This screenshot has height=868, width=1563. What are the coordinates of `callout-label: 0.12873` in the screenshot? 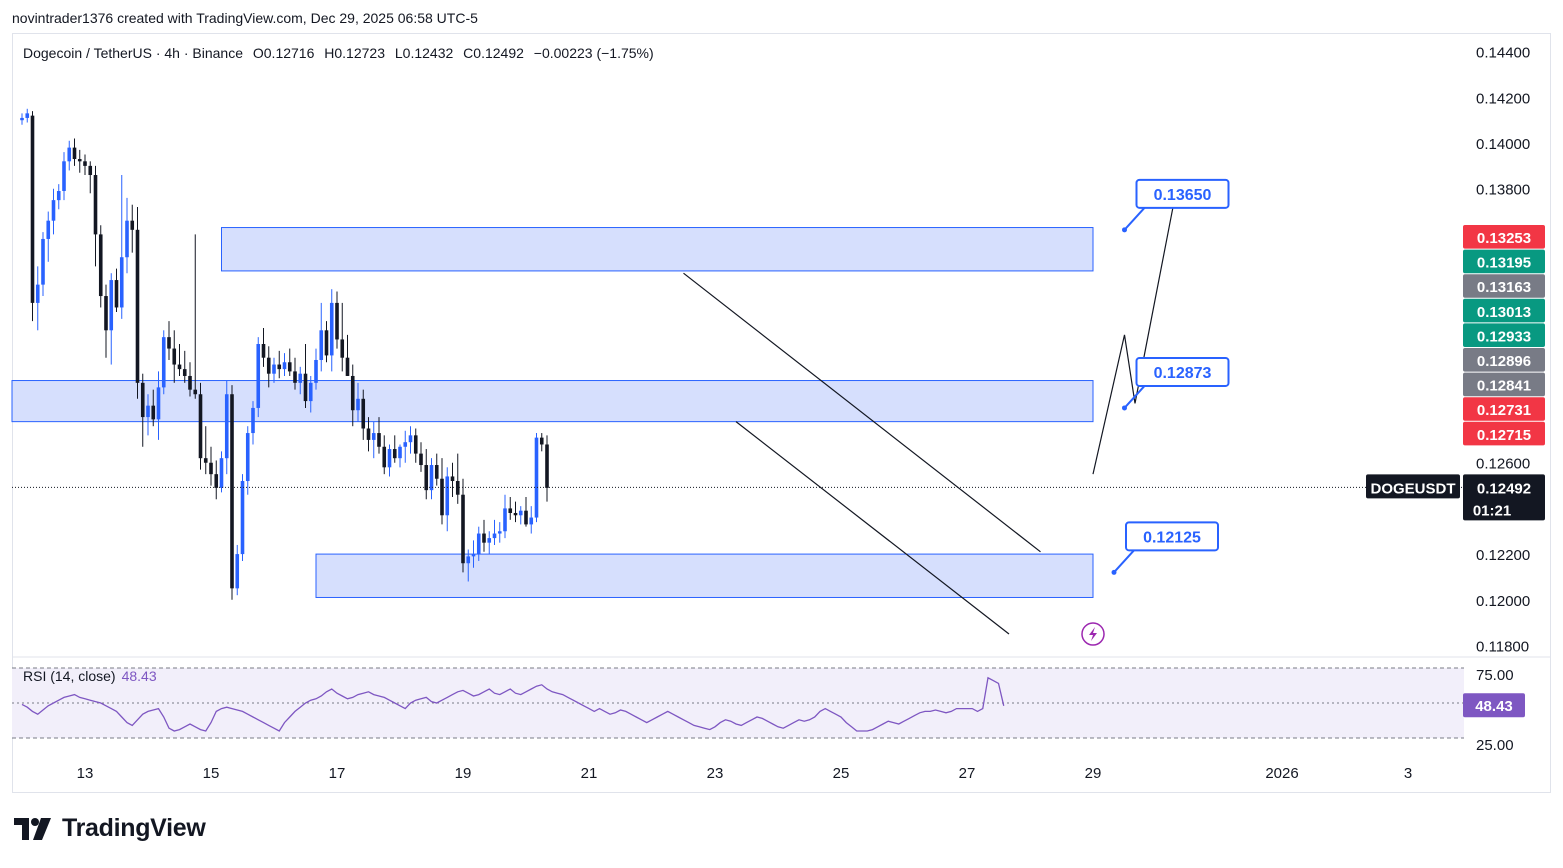 It's located at (1183, 373).